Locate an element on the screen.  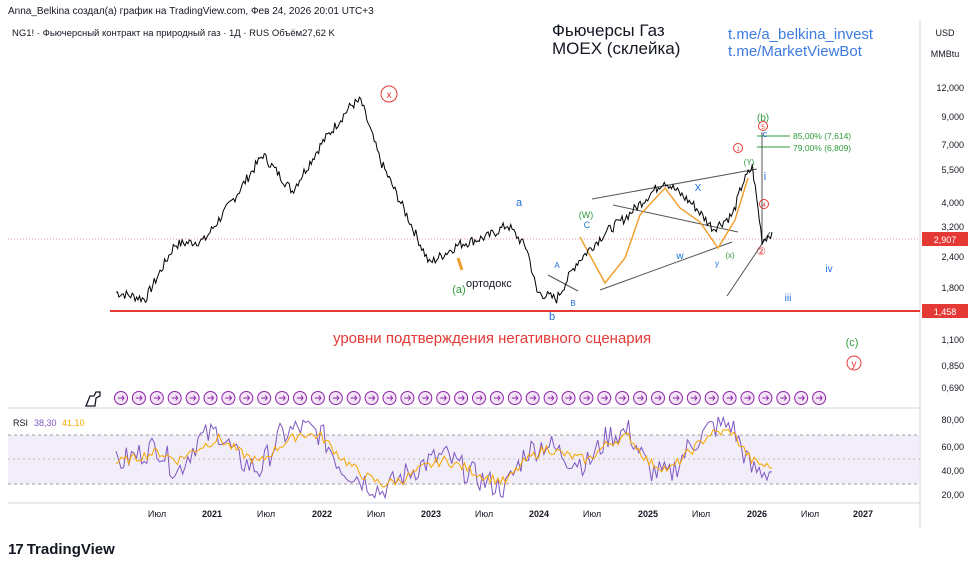
wave-4-label: 4 is located at coordinates (764, 206).